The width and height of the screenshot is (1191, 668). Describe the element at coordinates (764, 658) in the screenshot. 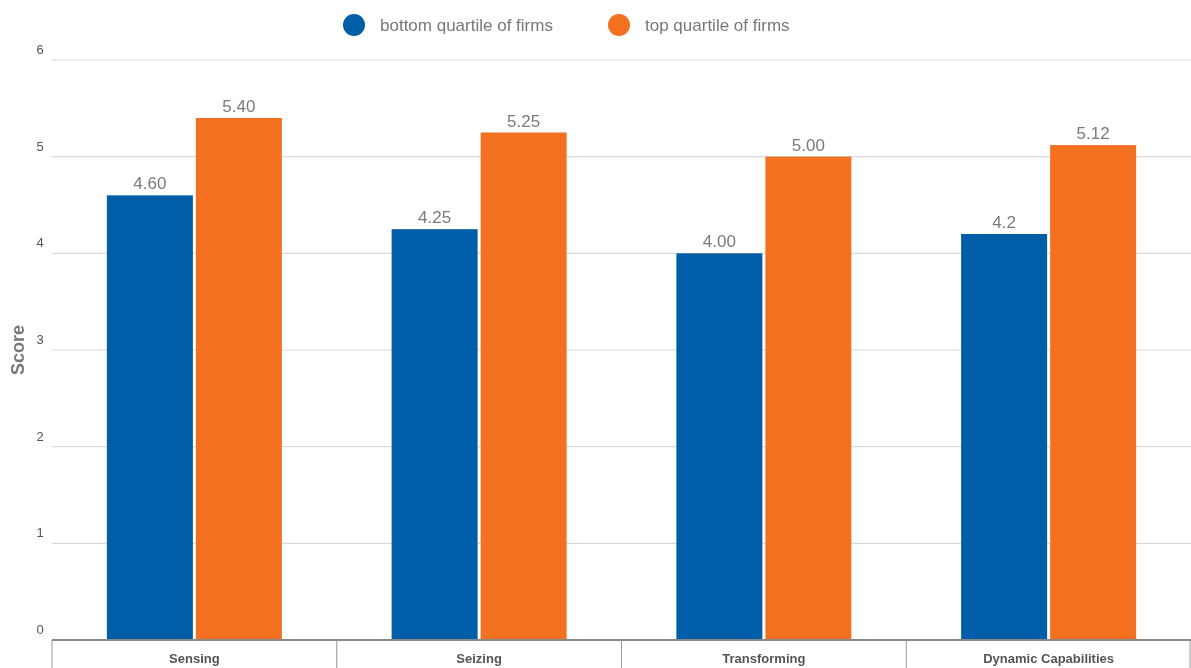

I see `x-tick-label: Transforming` at that location.